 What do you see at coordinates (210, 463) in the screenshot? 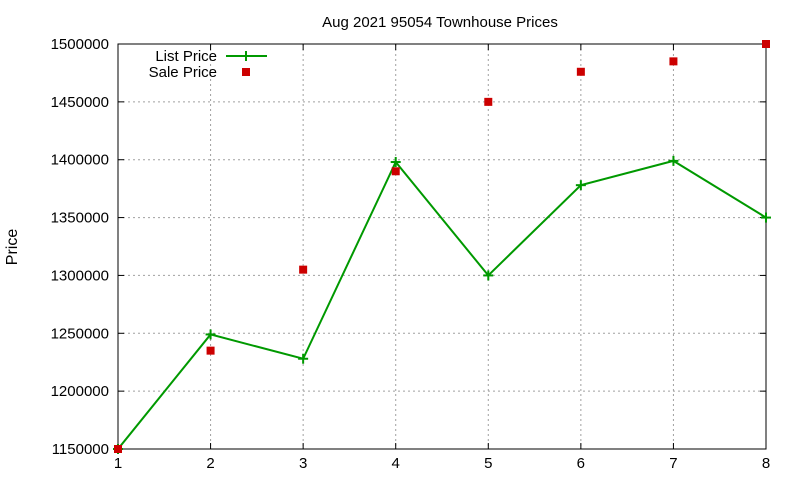
I see `x-tick-label: 2` at bounding box center [210, 463].